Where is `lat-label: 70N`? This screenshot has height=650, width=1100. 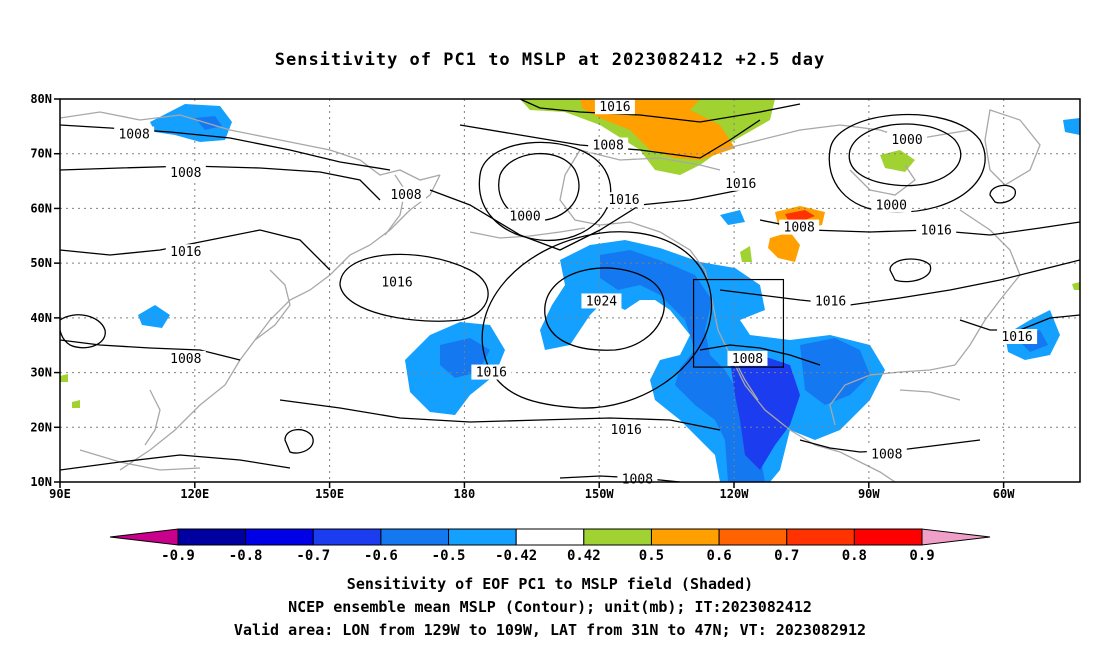
lat-label: 70N is located at coordinates (41, 154).